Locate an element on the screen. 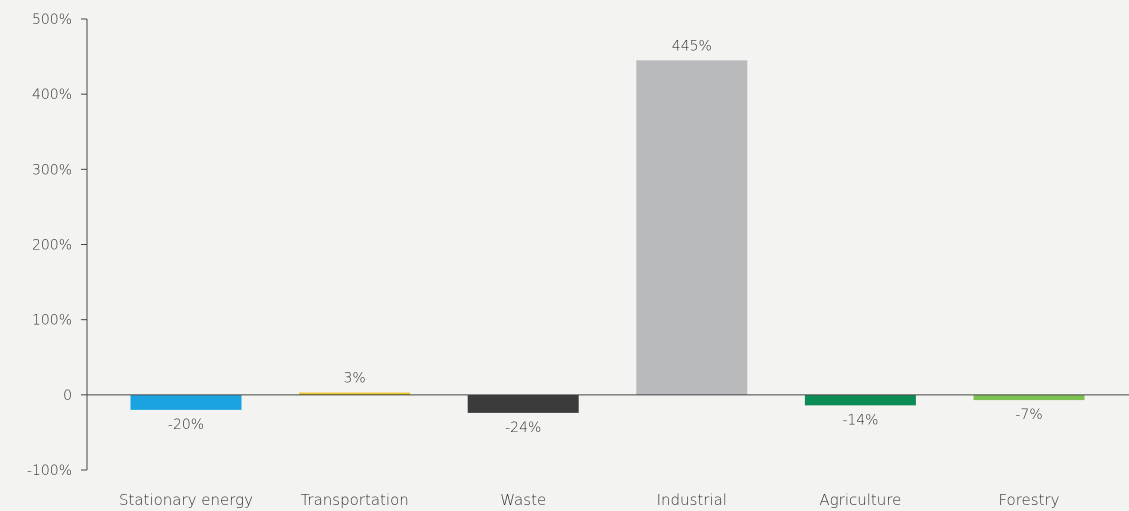  bar-waste is located at coordinates (523, 403).